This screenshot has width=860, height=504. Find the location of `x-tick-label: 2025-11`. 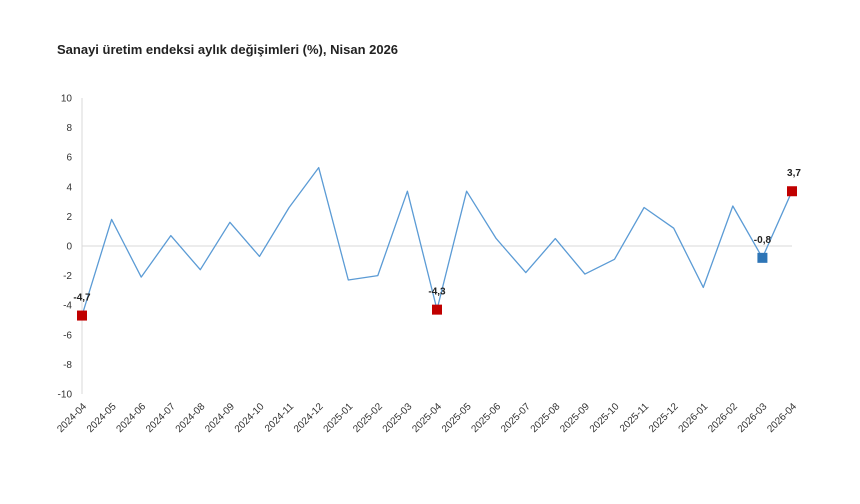

x-tick-label: 2025-11 is located at coordinates (635, 418).